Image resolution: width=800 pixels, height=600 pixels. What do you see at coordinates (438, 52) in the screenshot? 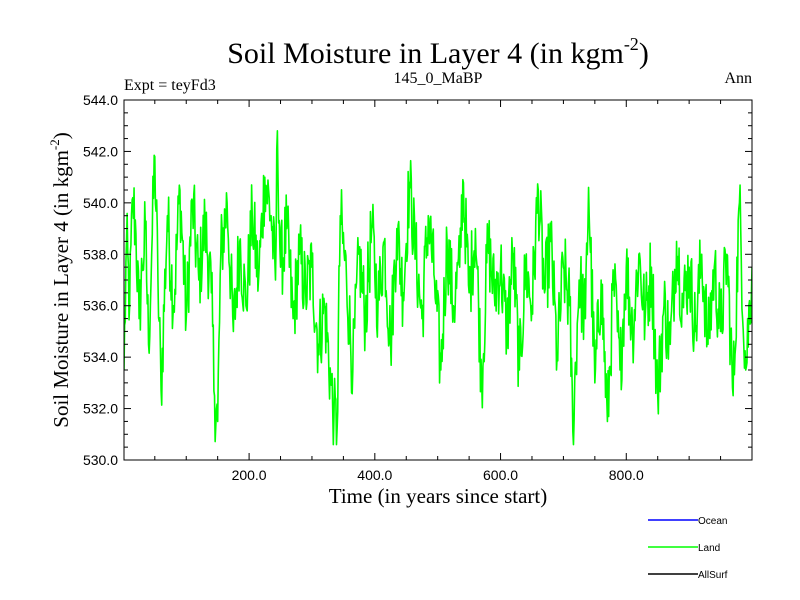
I see `chart-title: Soil Moisture in Layer 4 (in kgm-2)` at bounding box center [438, 52].